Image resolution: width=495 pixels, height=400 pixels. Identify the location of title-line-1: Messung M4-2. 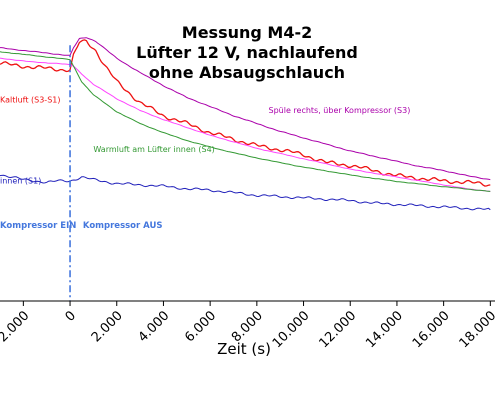
(247, 32).